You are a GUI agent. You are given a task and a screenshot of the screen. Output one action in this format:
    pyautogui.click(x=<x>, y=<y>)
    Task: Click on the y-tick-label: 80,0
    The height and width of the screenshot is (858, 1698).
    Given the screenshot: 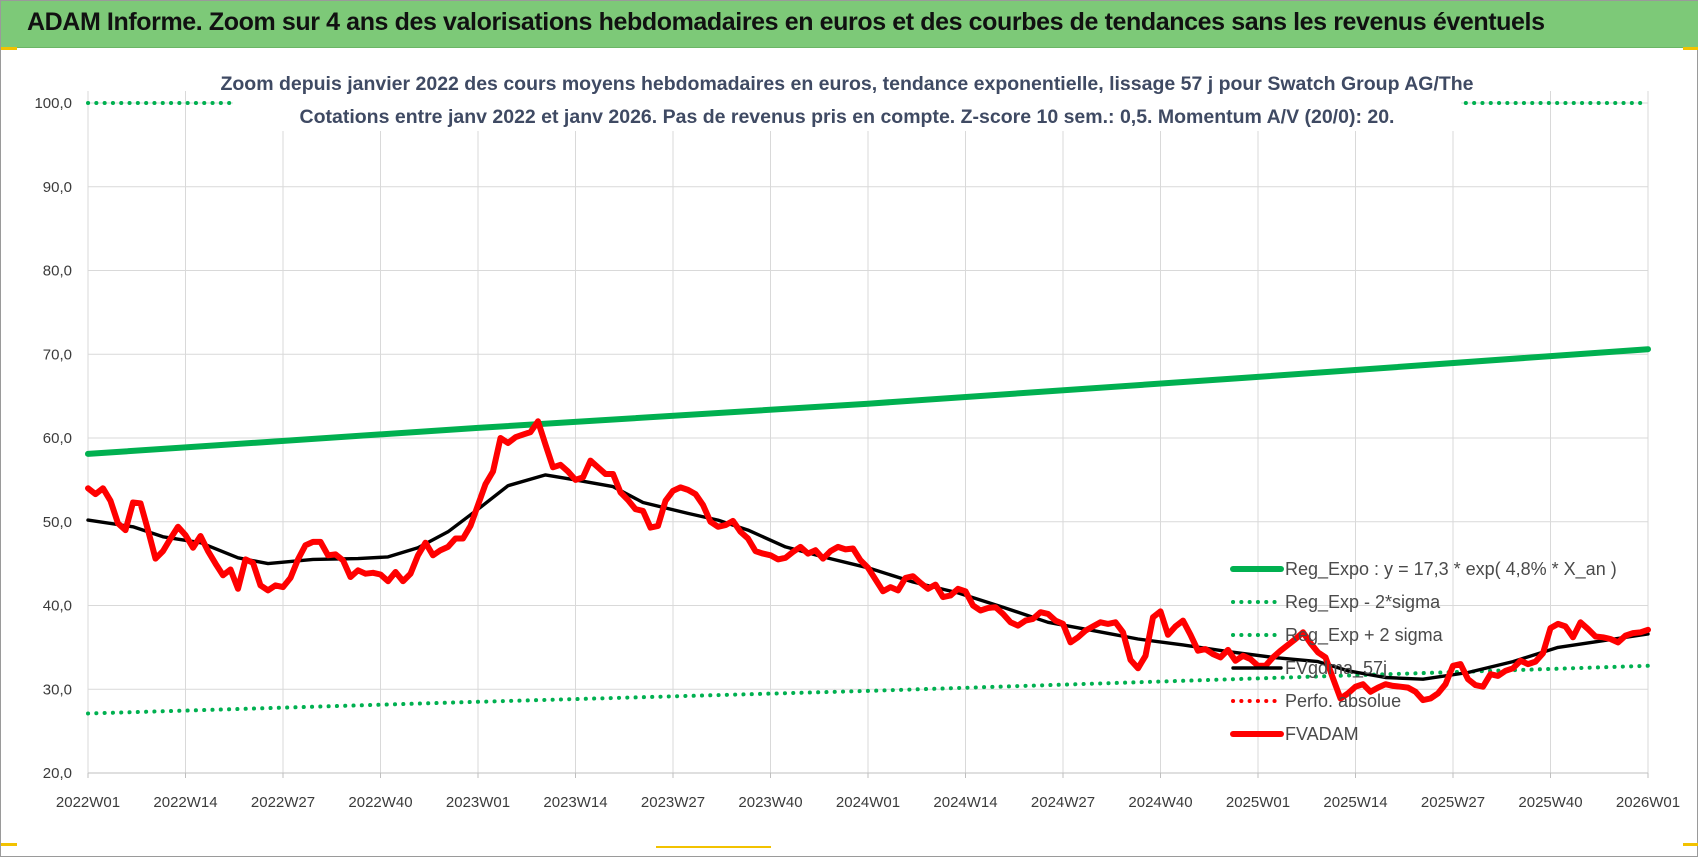 What is the action you would take?
    pyautogui.click(x=57, y=271)
    